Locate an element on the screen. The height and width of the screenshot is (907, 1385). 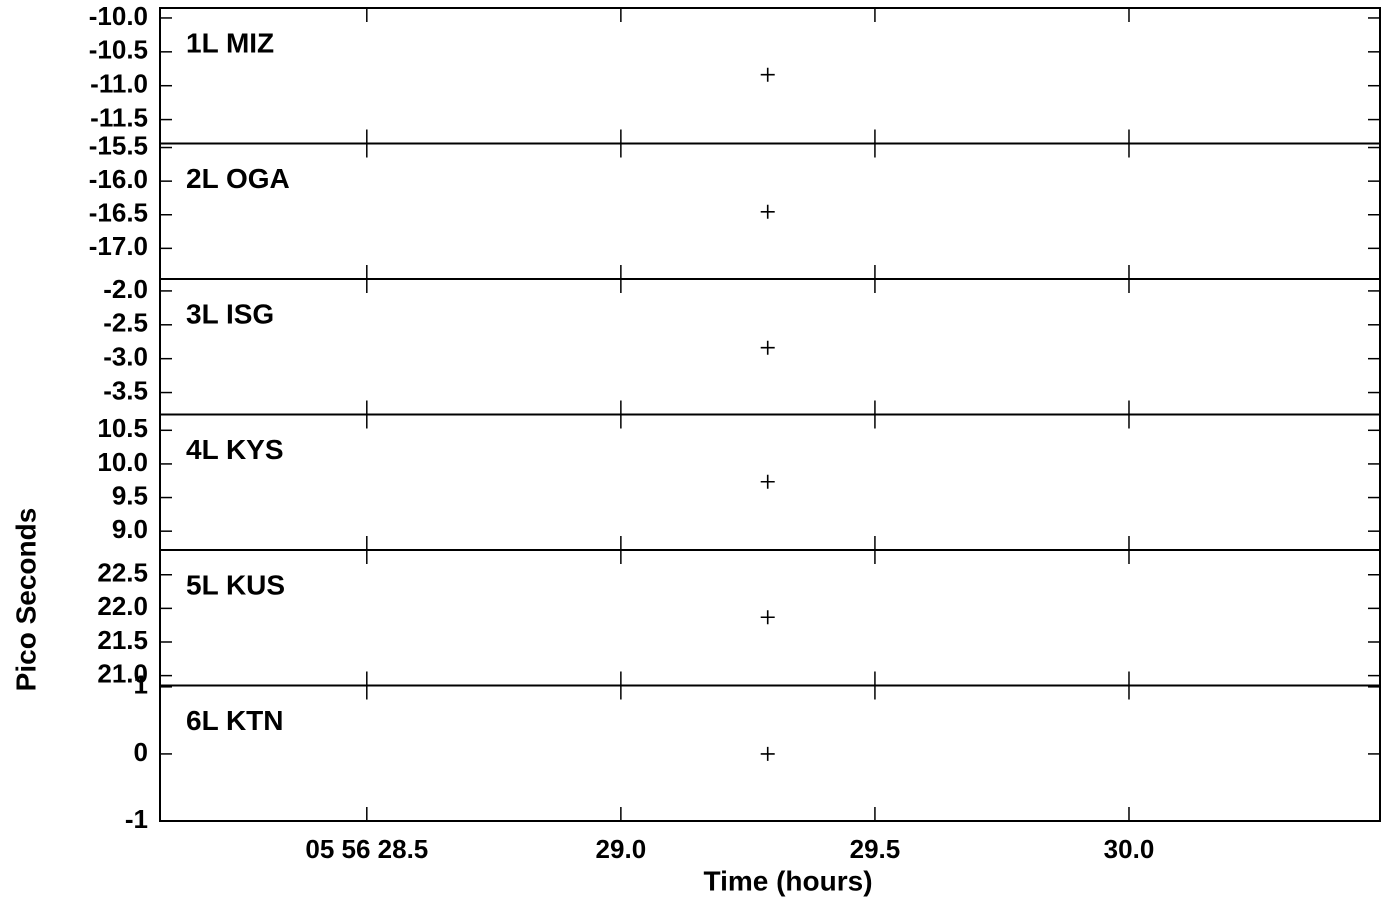
y-tick-label: 22.0 is located at coordinates (122, 606).